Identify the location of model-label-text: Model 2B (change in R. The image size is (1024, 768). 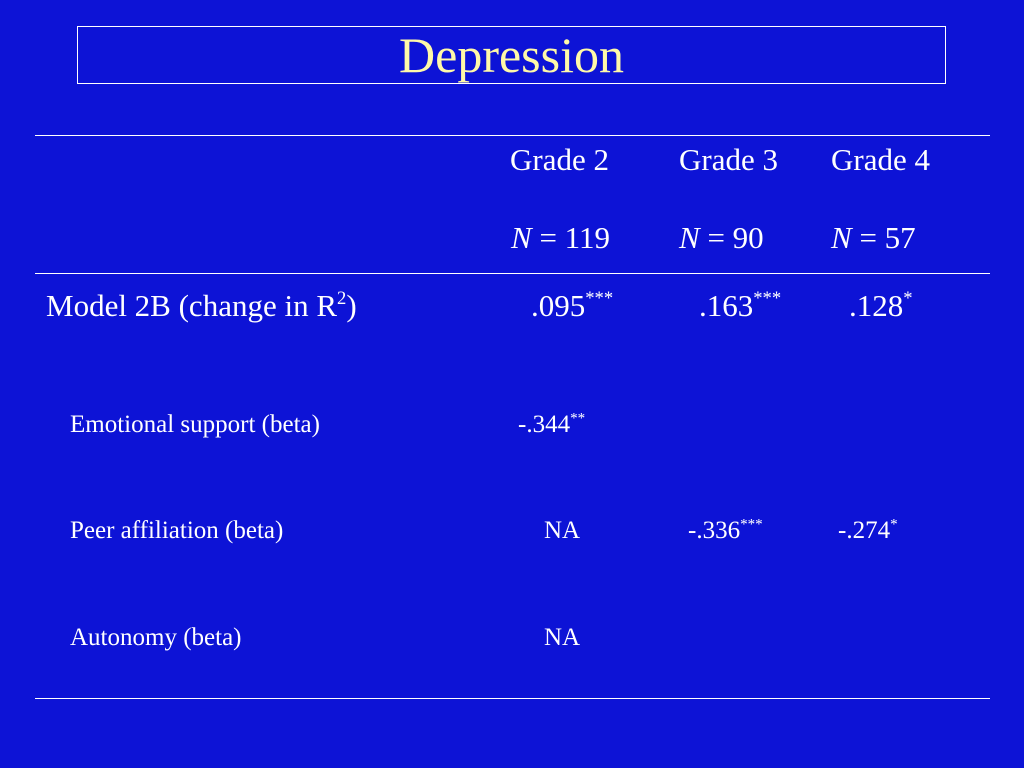
(192, 305).